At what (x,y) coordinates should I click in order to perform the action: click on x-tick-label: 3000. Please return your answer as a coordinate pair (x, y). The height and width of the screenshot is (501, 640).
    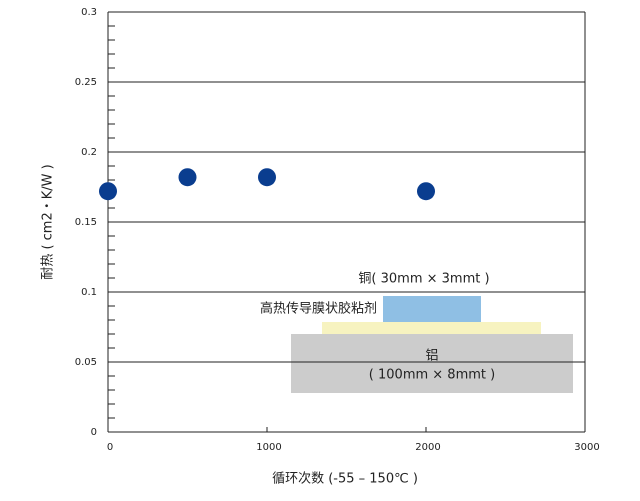
    Looking at the image, I should click on (586, 447).